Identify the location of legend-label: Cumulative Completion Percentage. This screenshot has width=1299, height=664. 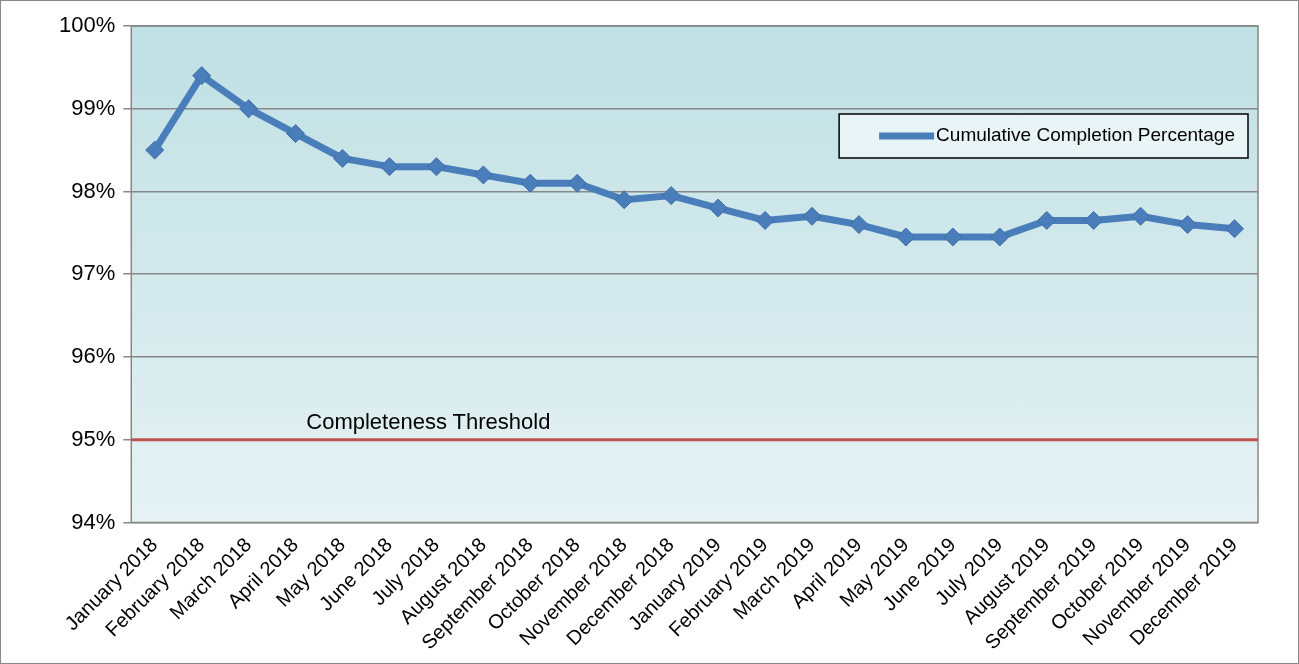
(1086, 135).